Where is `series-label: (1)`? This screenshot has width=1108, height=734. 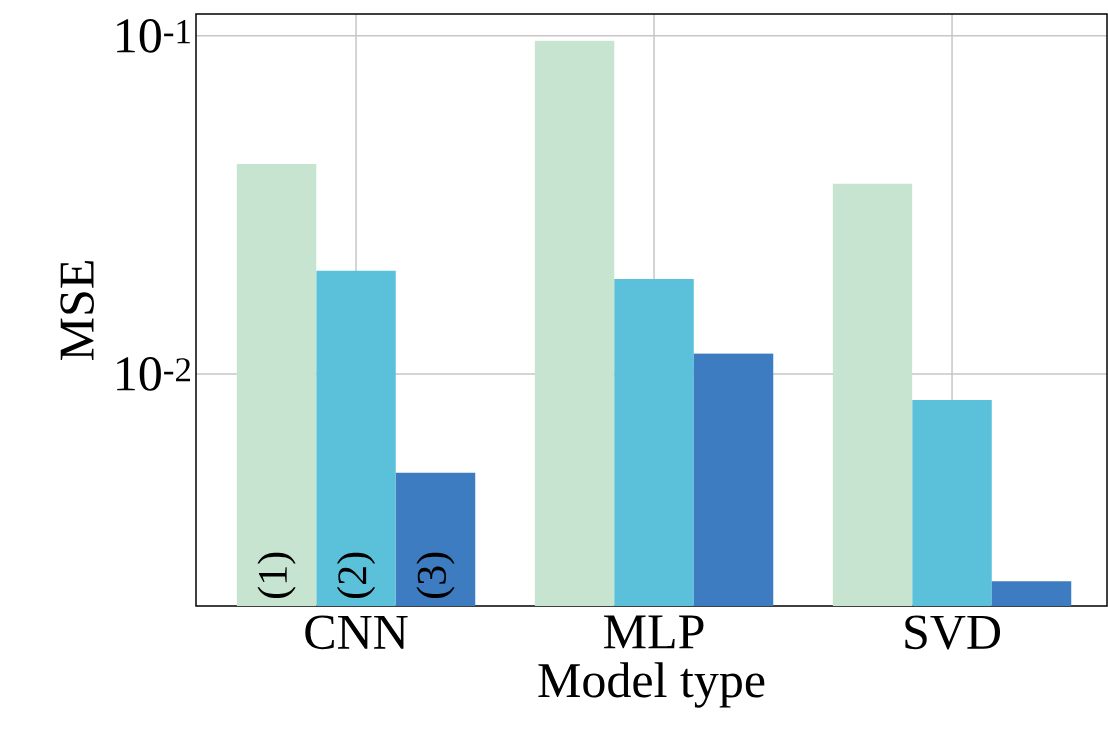 series-label: (1) is located at coordinates (276, 575).